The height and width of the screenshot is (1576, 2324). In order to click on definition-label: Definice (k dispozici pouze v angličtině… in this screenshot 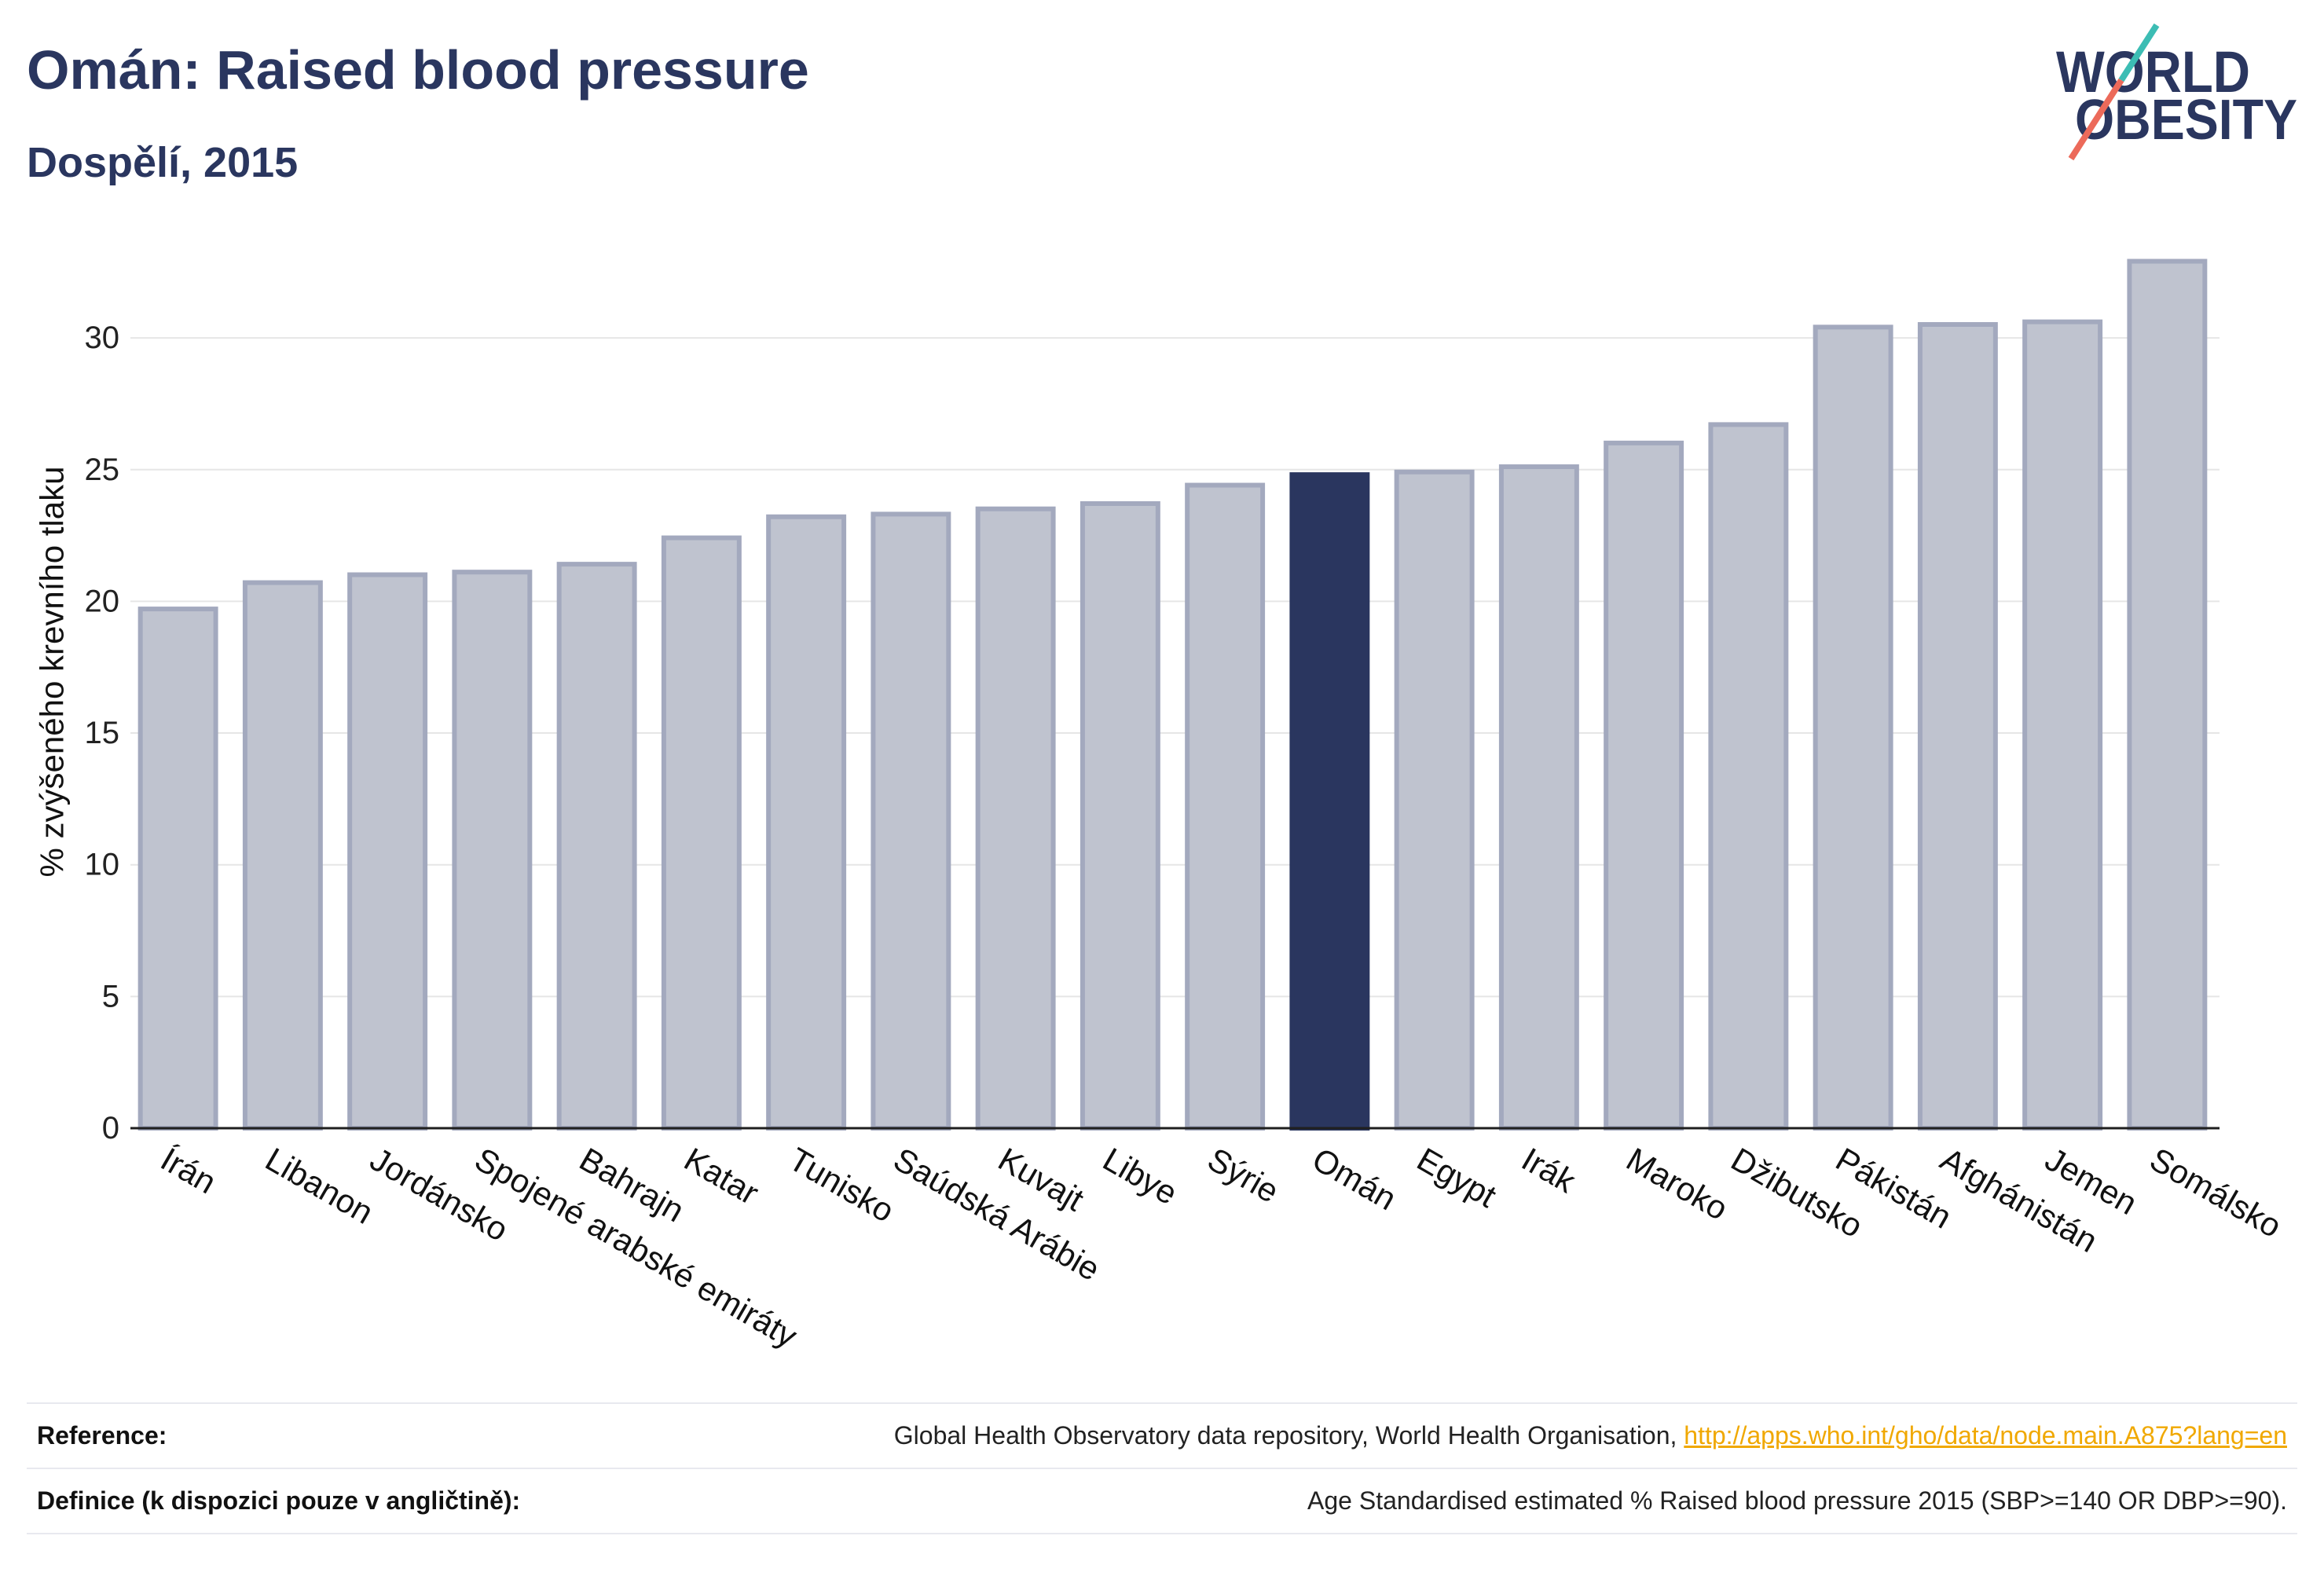, I will do `click(279, 1500)`.